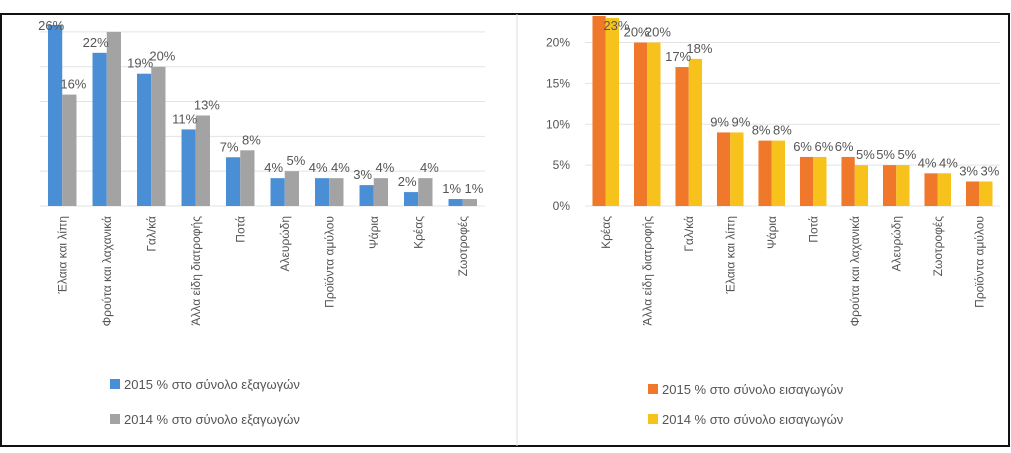 The height and width of the screenshot is (453, 1011). Describe the element at coordinates (407, 181) in the screenshot. I see `data-label: 2%` at that location.